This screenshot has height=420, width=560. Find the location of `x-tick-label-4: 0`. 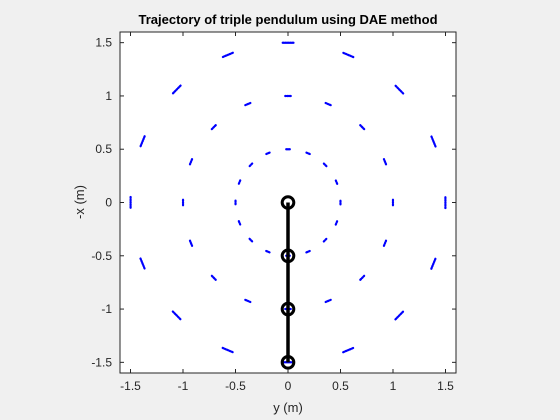

x-tick-label-4: 0 is located at coordinates (288, 386).